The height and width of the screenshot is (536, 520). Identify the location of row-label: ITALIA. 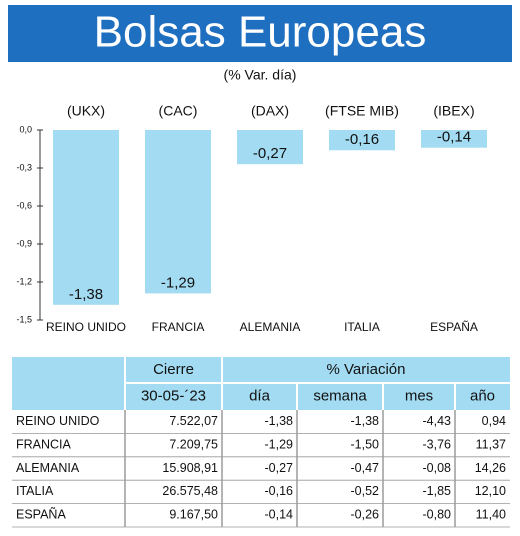
(35, 491).